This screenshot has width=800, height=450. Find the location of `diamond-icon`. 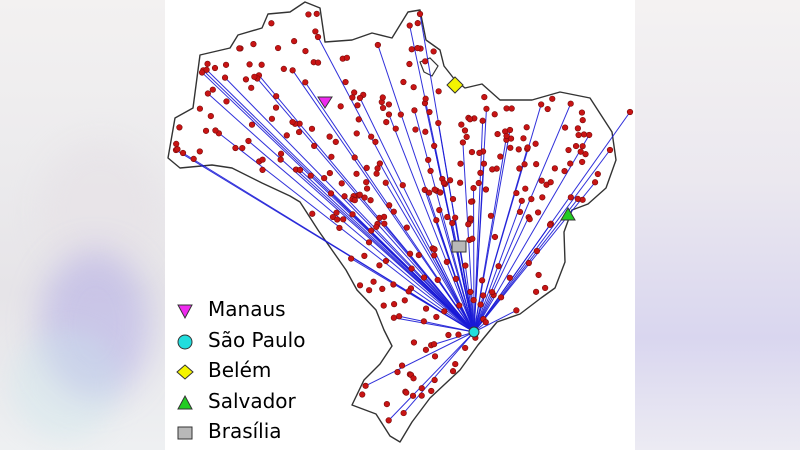

diamond-icon is located at coordinates (185, 372).